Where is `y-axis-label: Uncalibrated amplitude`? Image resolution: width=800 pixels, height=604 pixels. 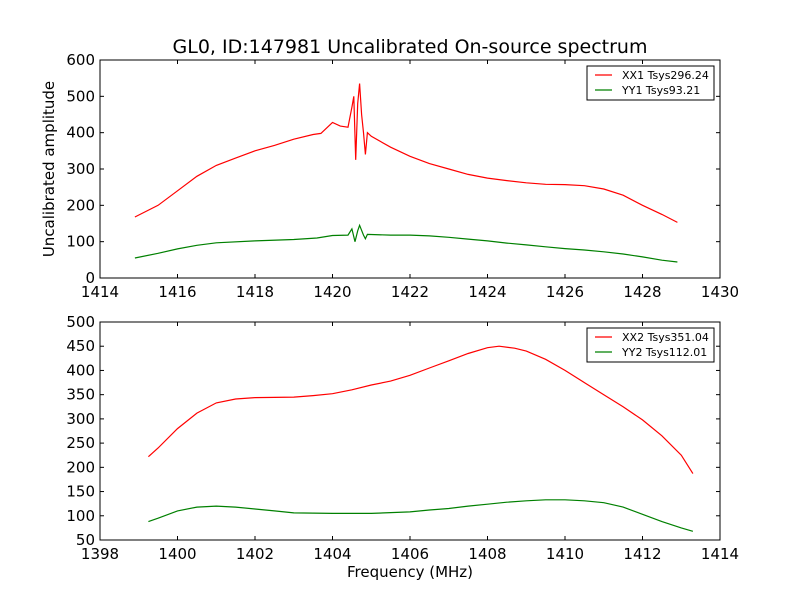
y-axis-label: Uncalibrated amplitude is located at coordinates (49, 169).